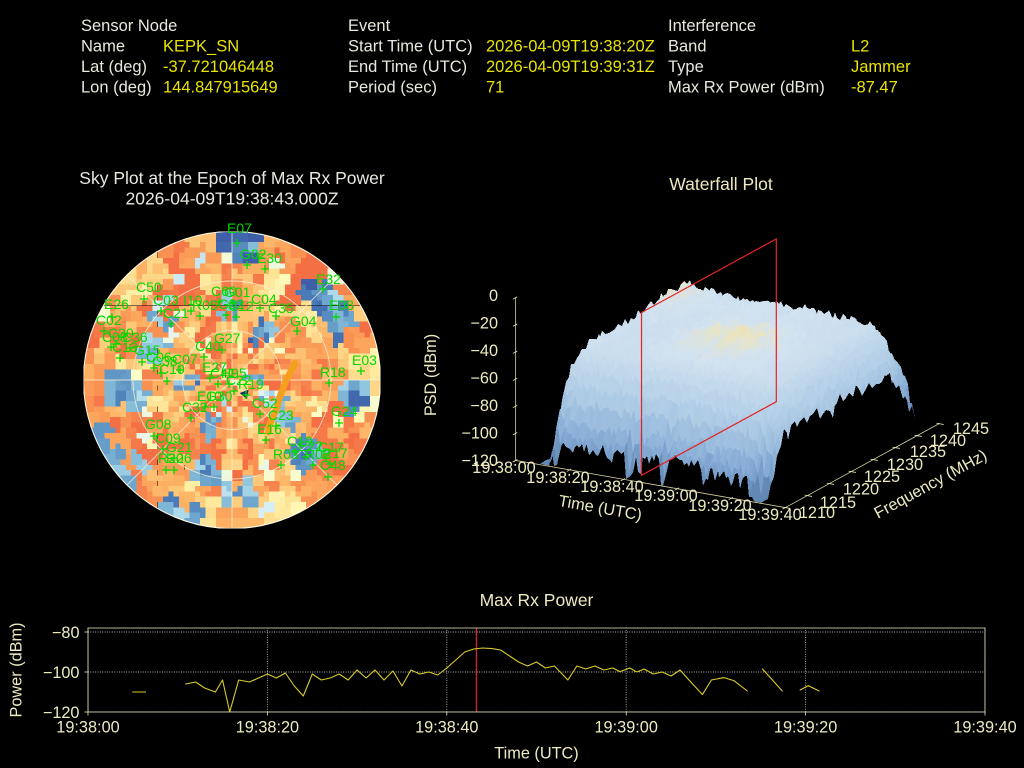 The height and width of the screenshot is (768, 1024). Describe the element at coordinates (431, 375) in the screenshot. I see `svg-text: PSD (dBm)` at that location.